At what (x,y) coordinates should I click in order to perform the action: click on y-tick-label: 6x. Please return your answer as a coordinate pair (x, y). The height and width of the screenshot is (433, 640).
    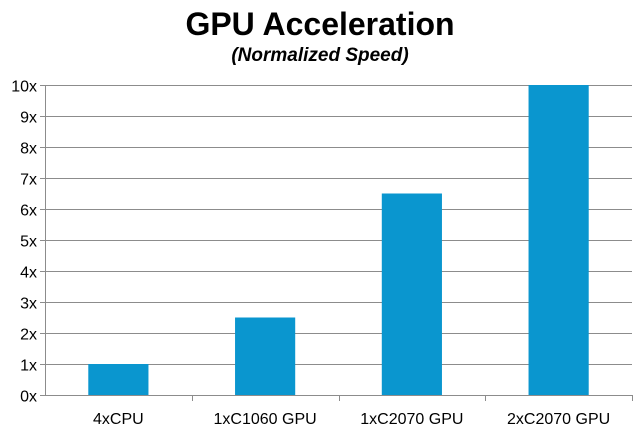
    Looking at the image, I should click on (28, 211).